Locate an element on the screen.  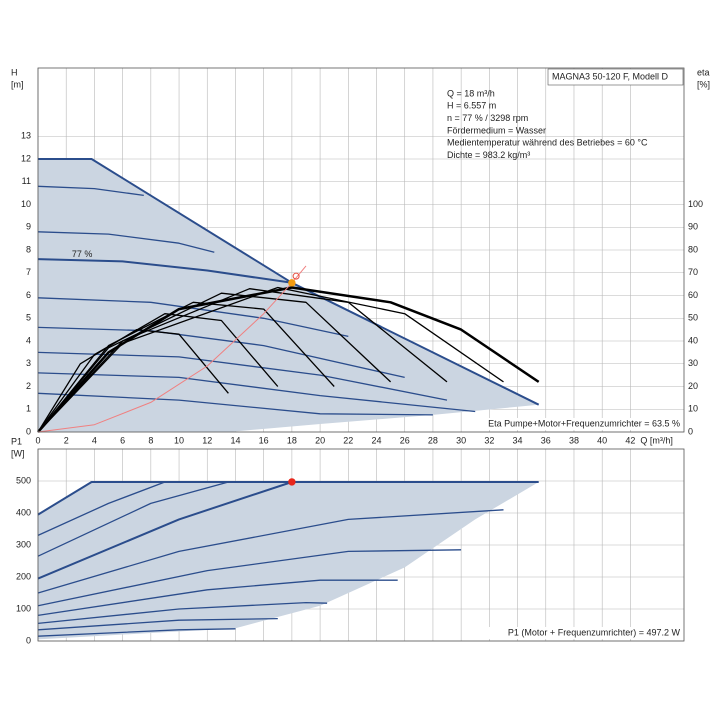
y-tick-label: 200 is located at coordinates (23, 576).